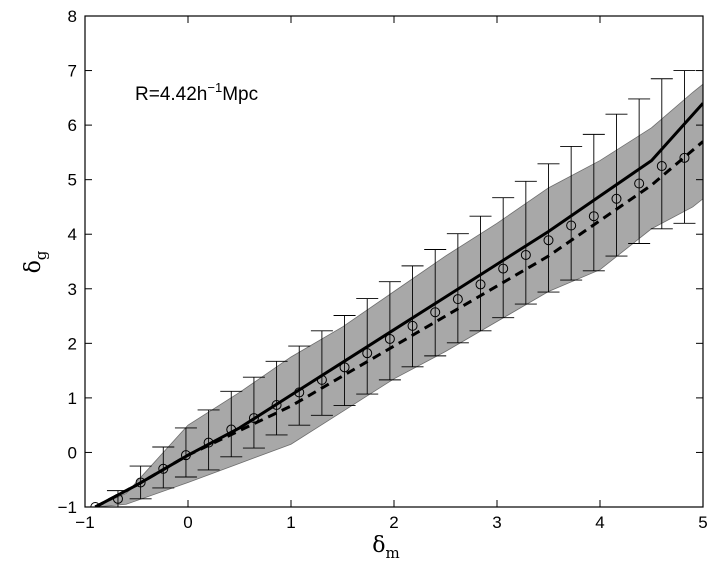 The image size is (716, 568). Describe the element at coordinates (84, 522) in the screenshot. I see `x-tick-label: −1` at that location.